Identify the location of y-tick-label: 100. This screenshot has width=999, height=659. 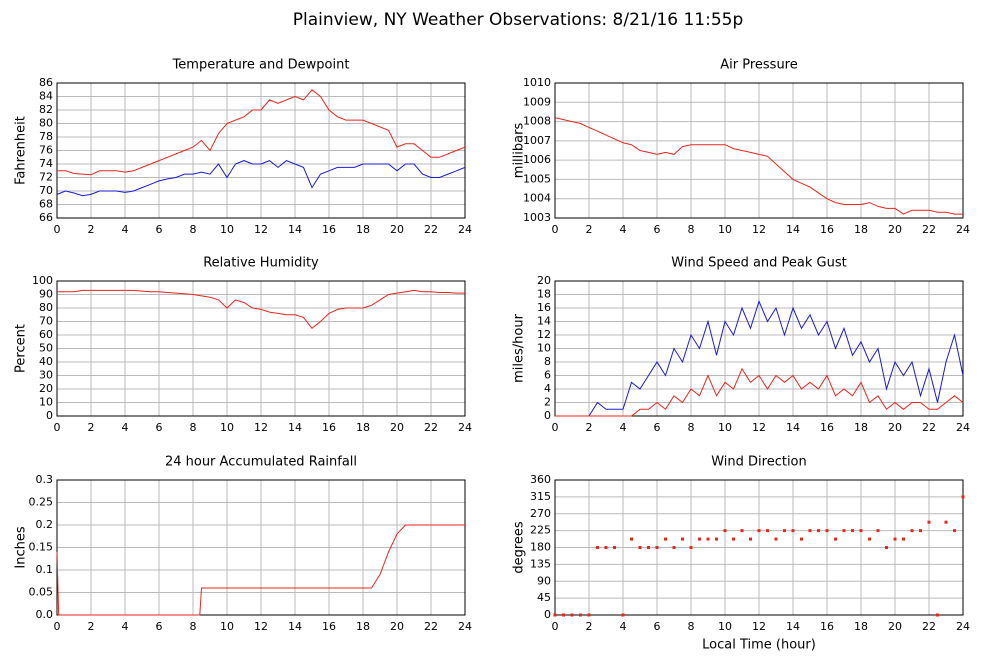
(42, 280).